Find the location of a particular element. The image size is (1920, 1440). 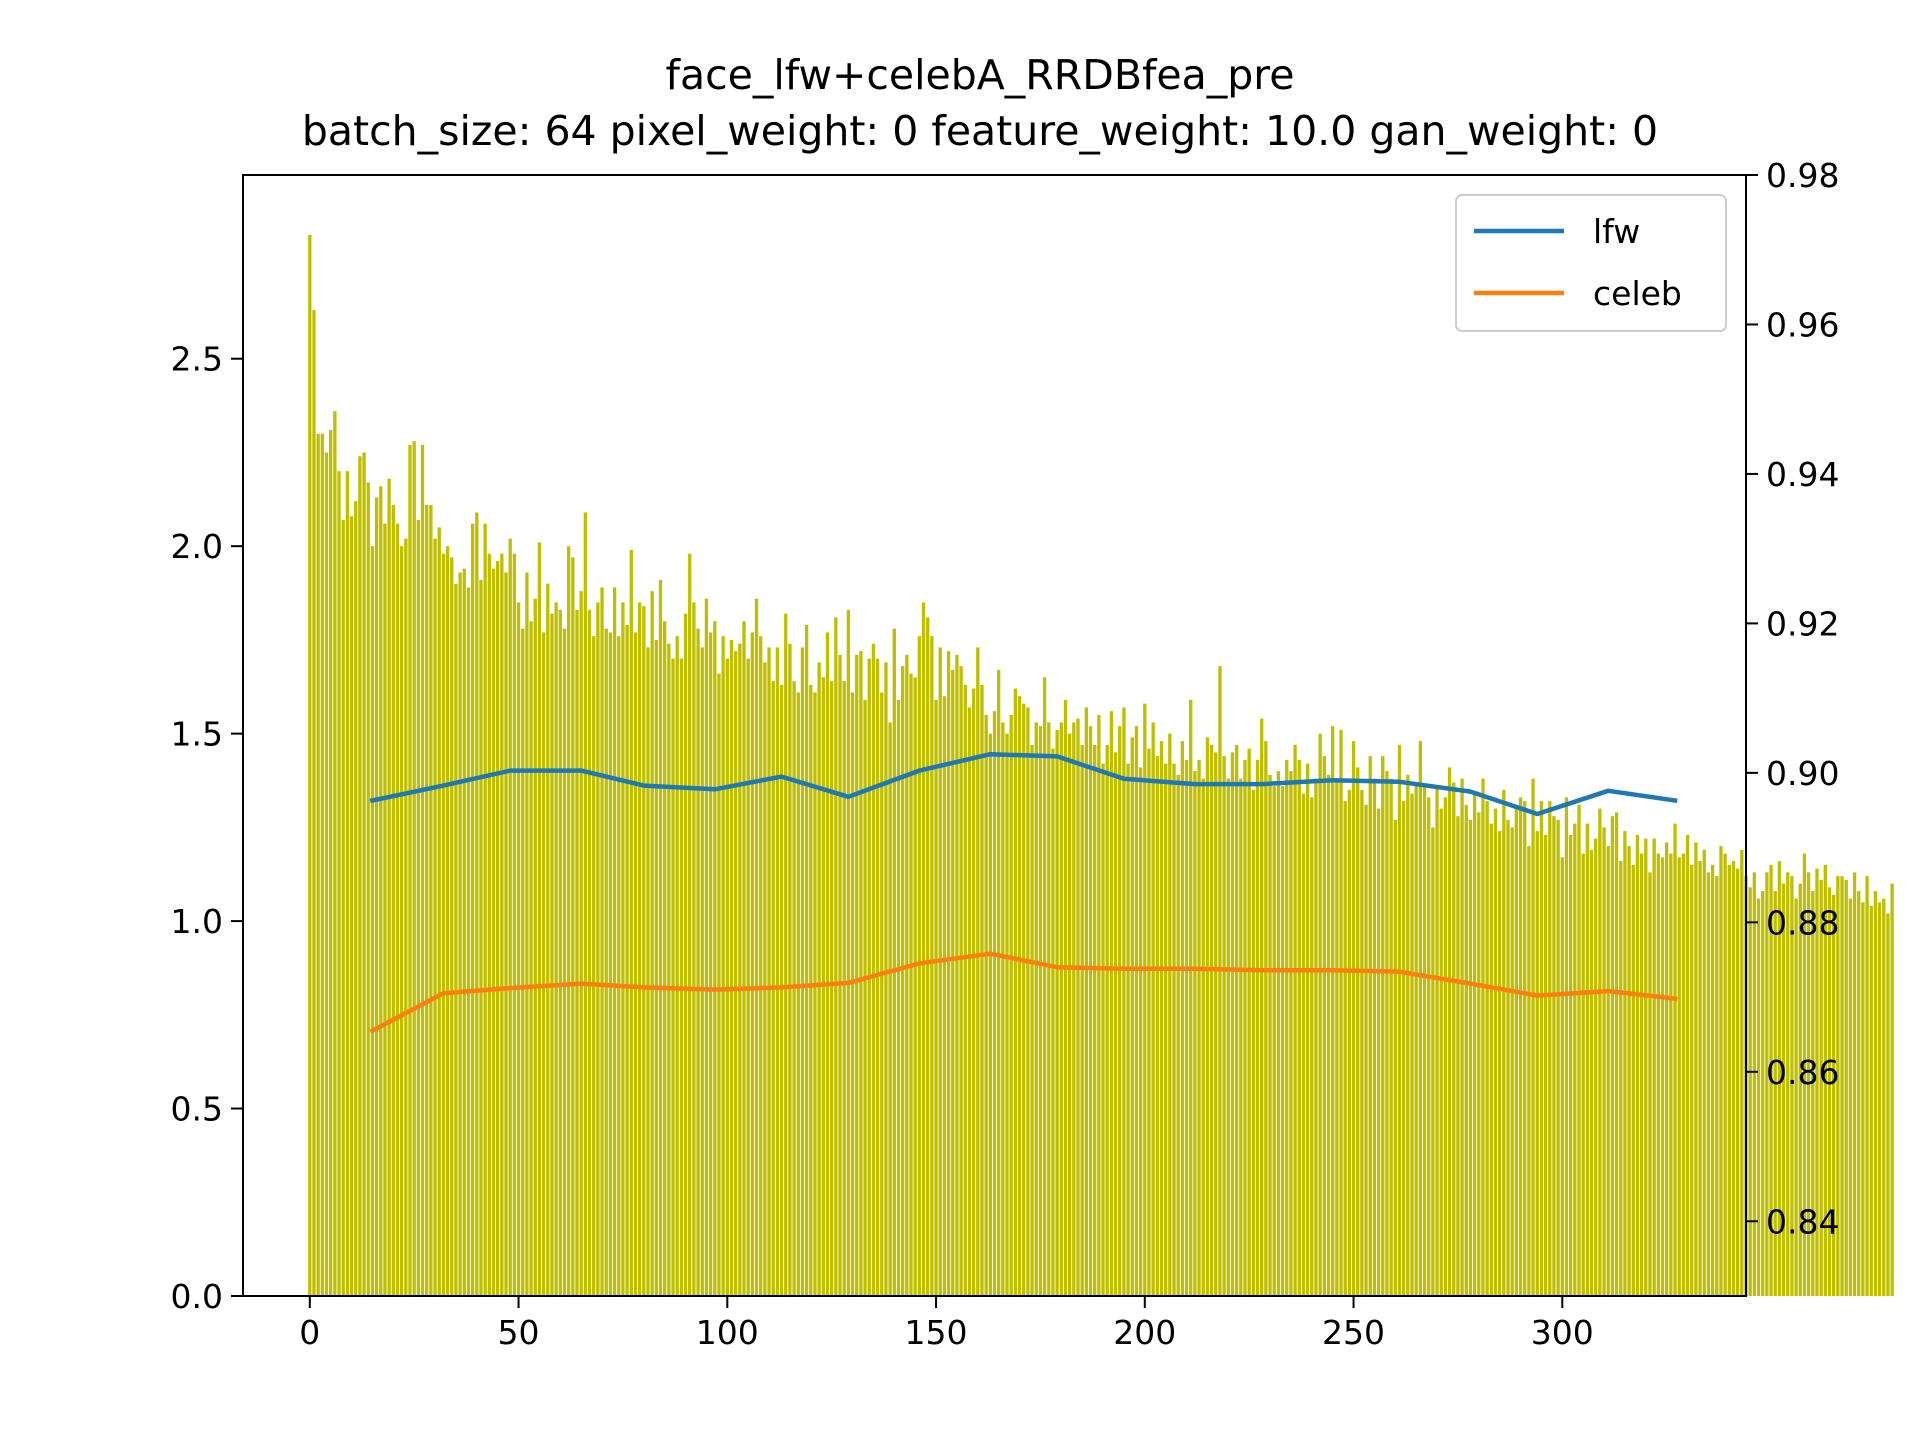

x-tick-label: 150 is located at coordinates (936, 1332).